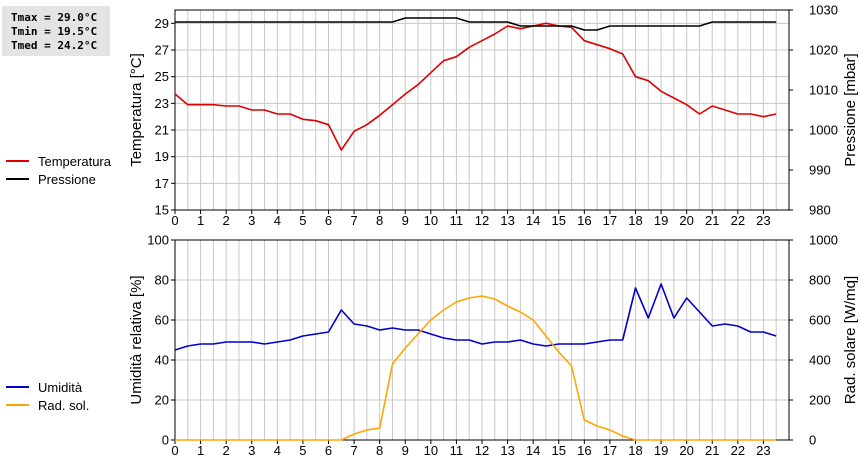  I want to click on y-right-tick-label: 0, so click(812, 440).